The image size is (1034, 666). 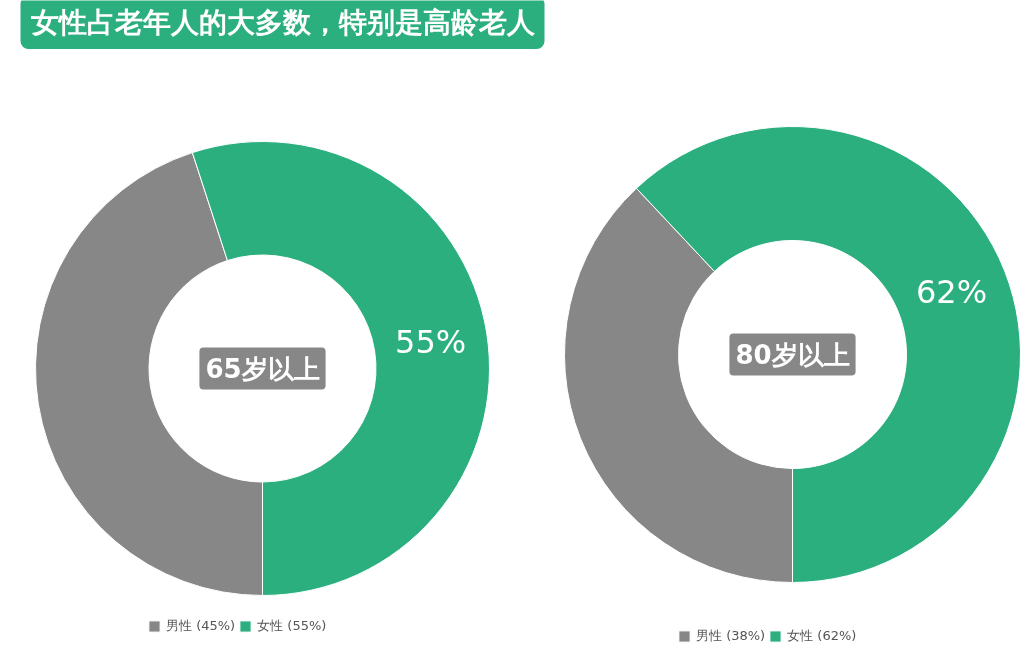 What do you see at coordinates (262, 368) in the screenshot?
I see `text: 65岁以上` at bounding box center [262, 368].